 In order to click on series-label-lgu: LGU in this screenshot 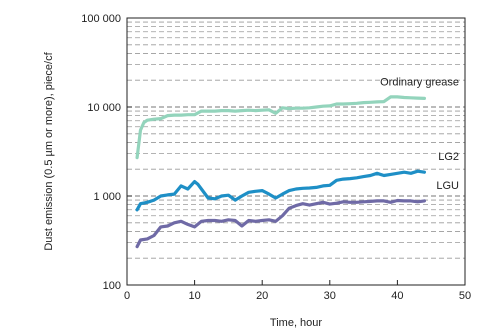, I will do `click(447, 186)`.